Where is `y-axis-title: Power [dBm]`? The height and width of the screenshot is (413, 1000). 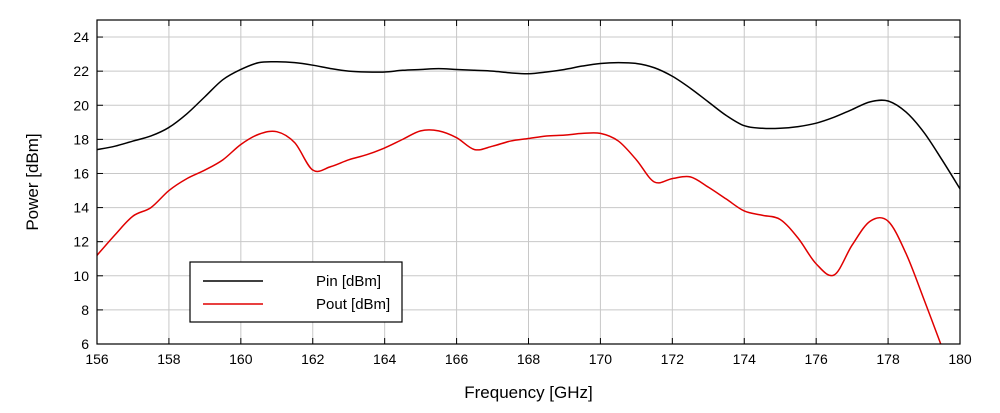
y-axis-title: Power [dBm] is located at coordinates (32, 181).